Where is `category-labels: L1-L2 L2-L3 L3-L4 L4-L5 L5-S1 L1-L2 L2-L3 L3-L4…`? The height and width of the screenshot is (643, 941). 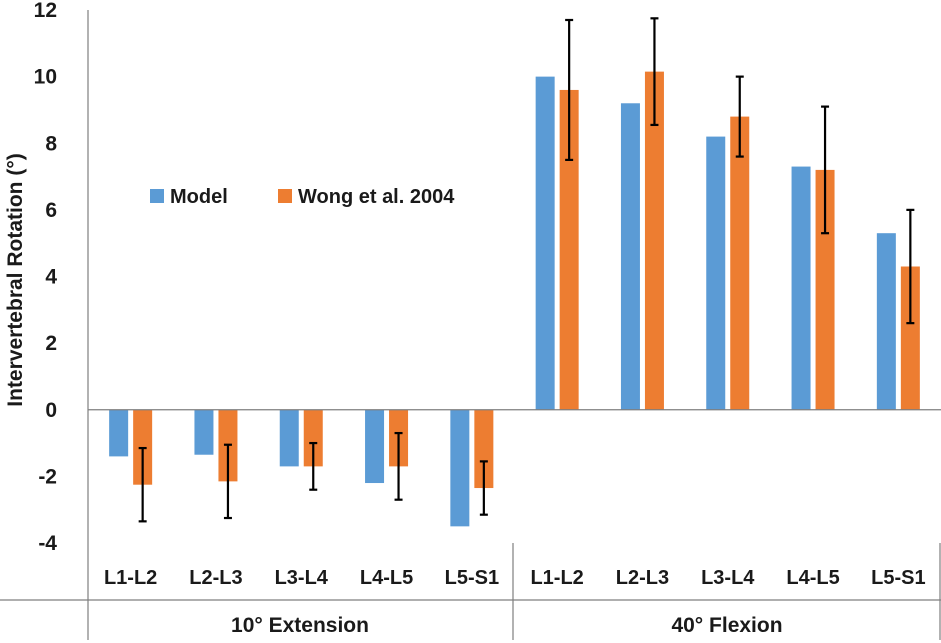
category-labels: L1-L2 L2-L3 L3-L4 L4-L5 L5-S1 L1-L2 L2-L3 L3-L4… is located at coordinates (515, 602).